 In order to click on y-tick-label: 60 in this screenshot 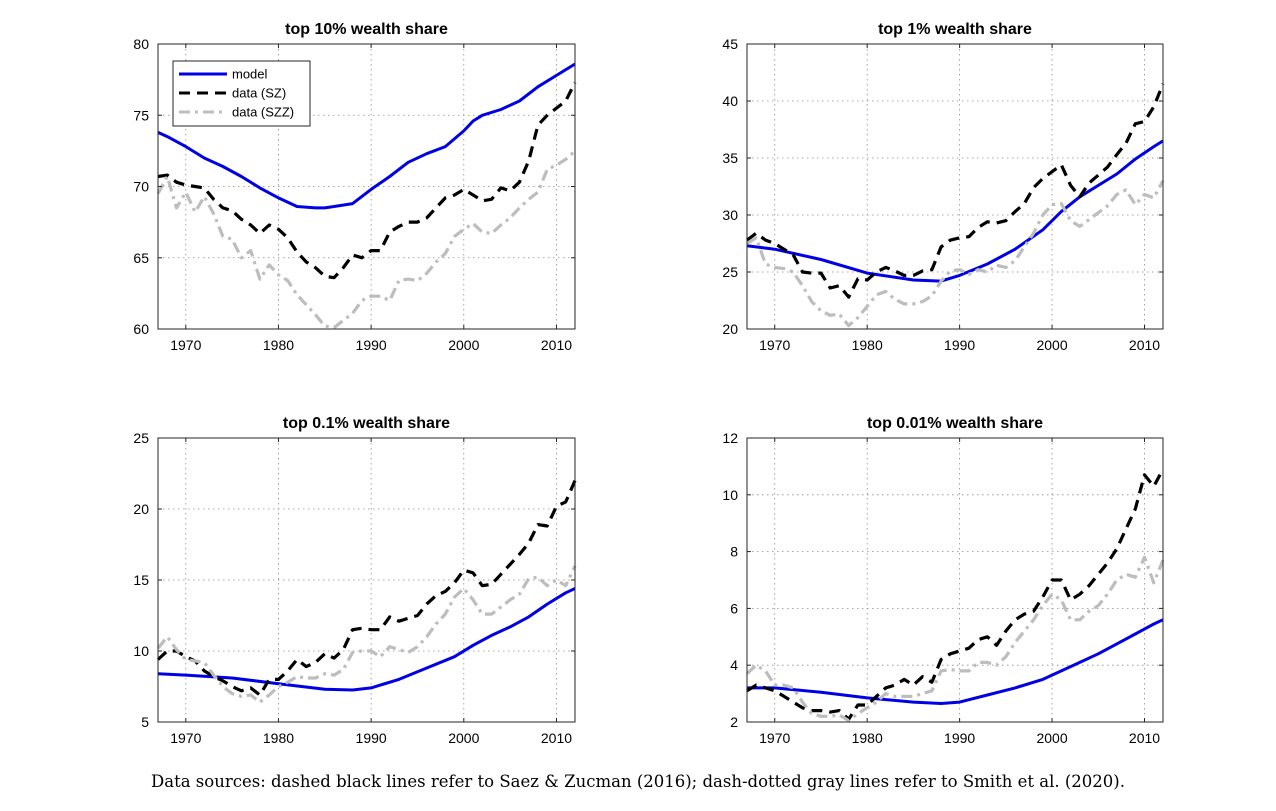, I will do `click(141, 329)`.